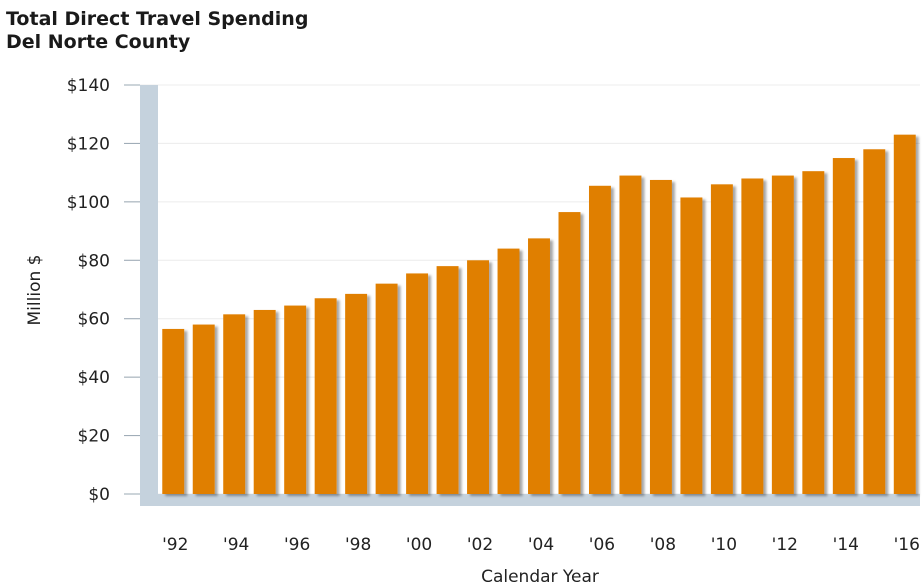  What do you see at coordinates (35, 290) in the screenshot?
I see `y-axis-title: Million $` at bounding box center [35, 290].